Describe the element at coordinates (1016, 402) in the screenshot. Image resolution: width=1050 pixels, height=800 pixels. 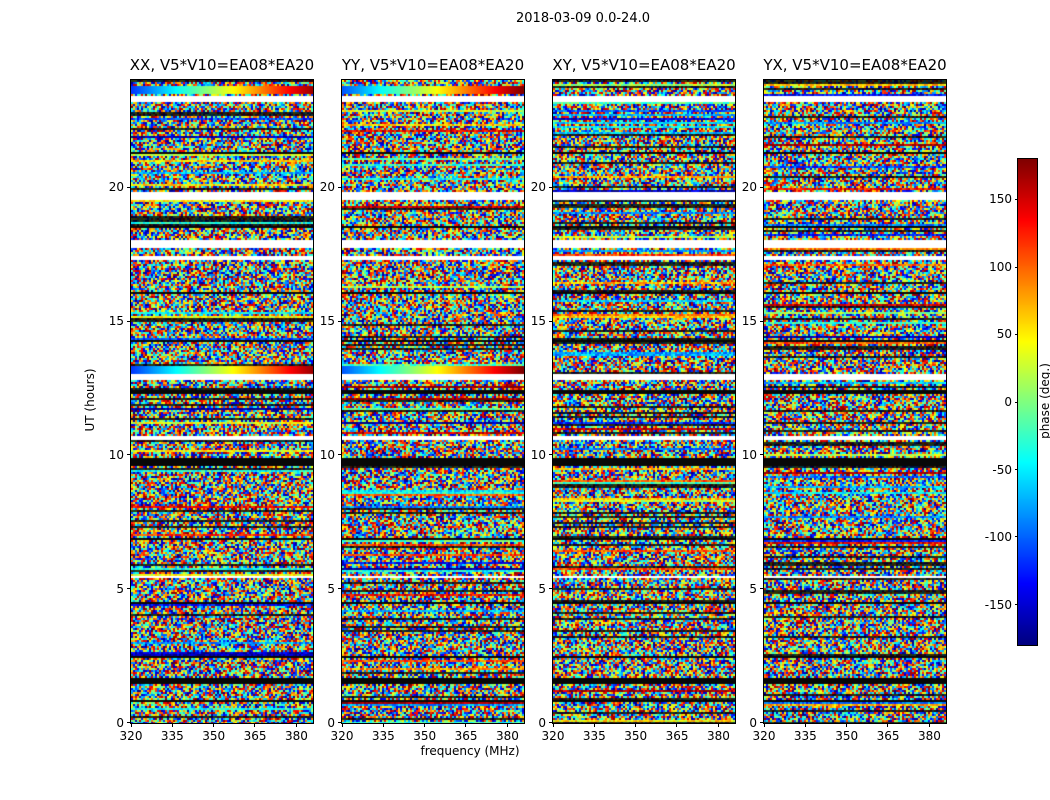
I see `colorbar-tick-marks` at that location.